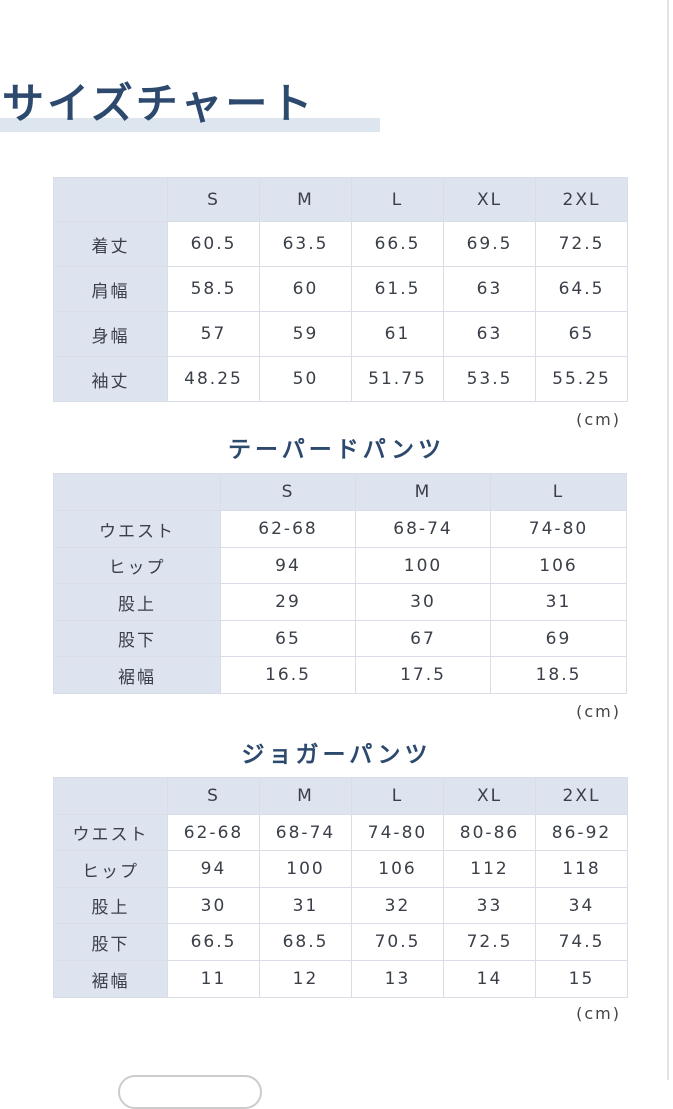  What do you see at coordinates (213, 334) in the screenshot?
I see `cell: 57` at bounding box center [213, 334].